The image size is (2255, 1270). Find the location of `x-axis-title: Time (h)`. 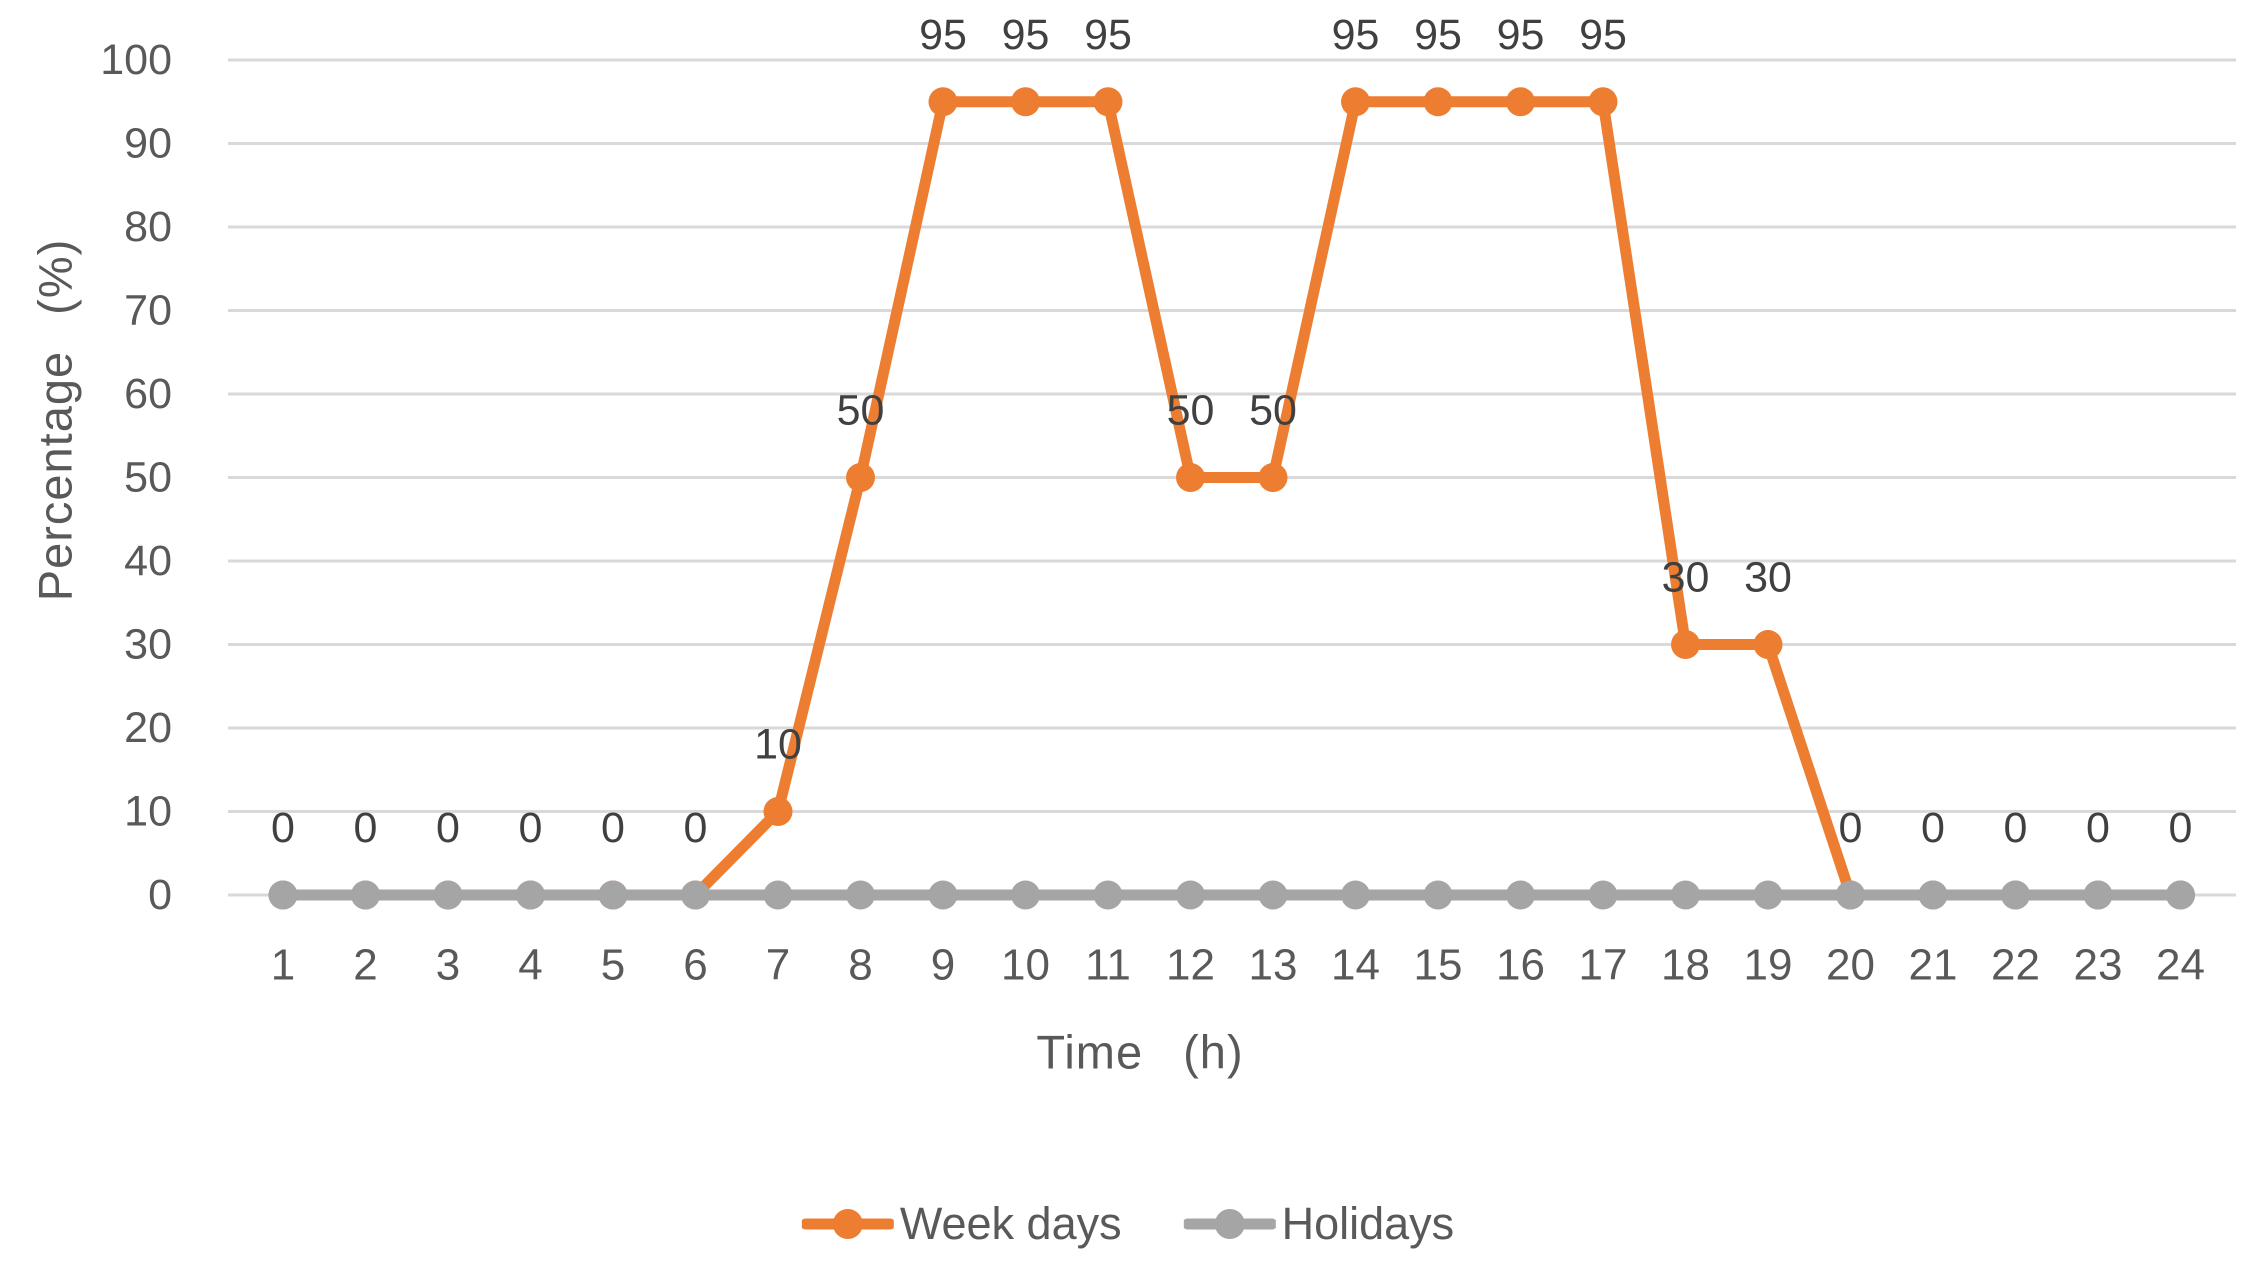

x-axis-title: Time (h) is located at coordinates (1140, 1052).